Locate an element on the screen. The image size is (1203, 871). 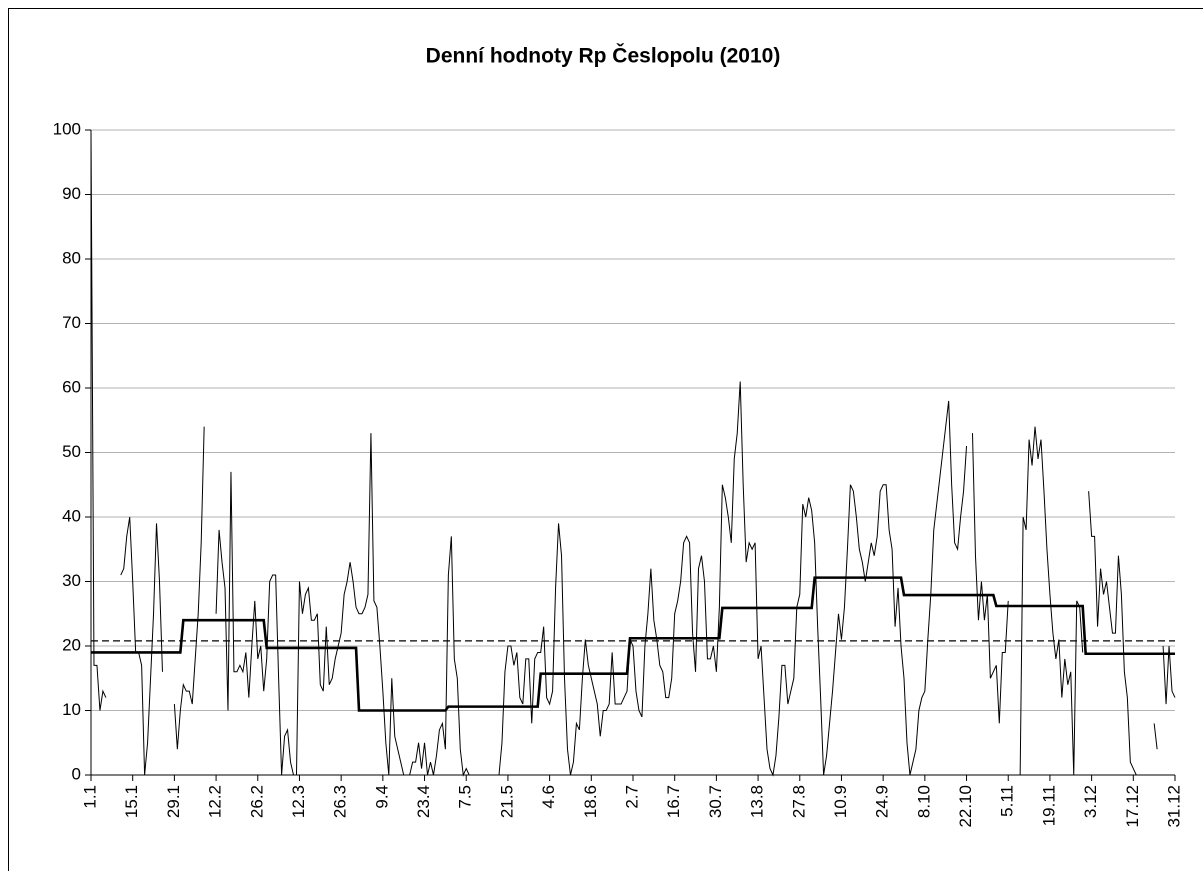
x-tick-label: 7.5 is located at coordinates (465, 797).